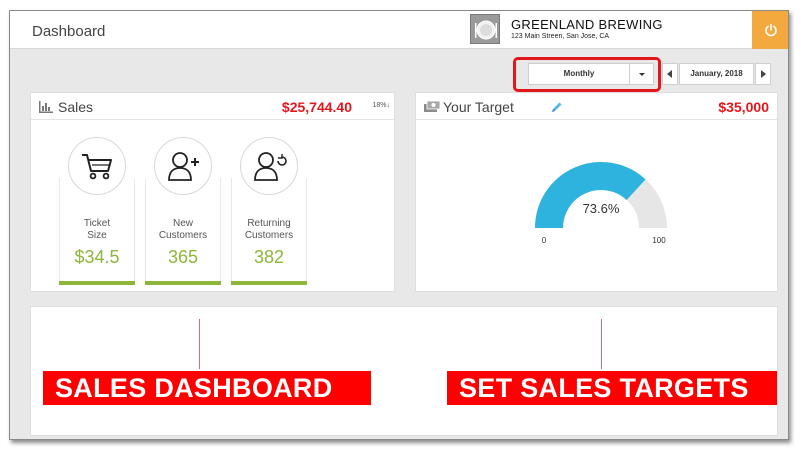 The image size is (800, 450). Describe the element at coordinates (587, 24) in the screenshot. I see `brand-name: GREENLAND BREWING` at that location.